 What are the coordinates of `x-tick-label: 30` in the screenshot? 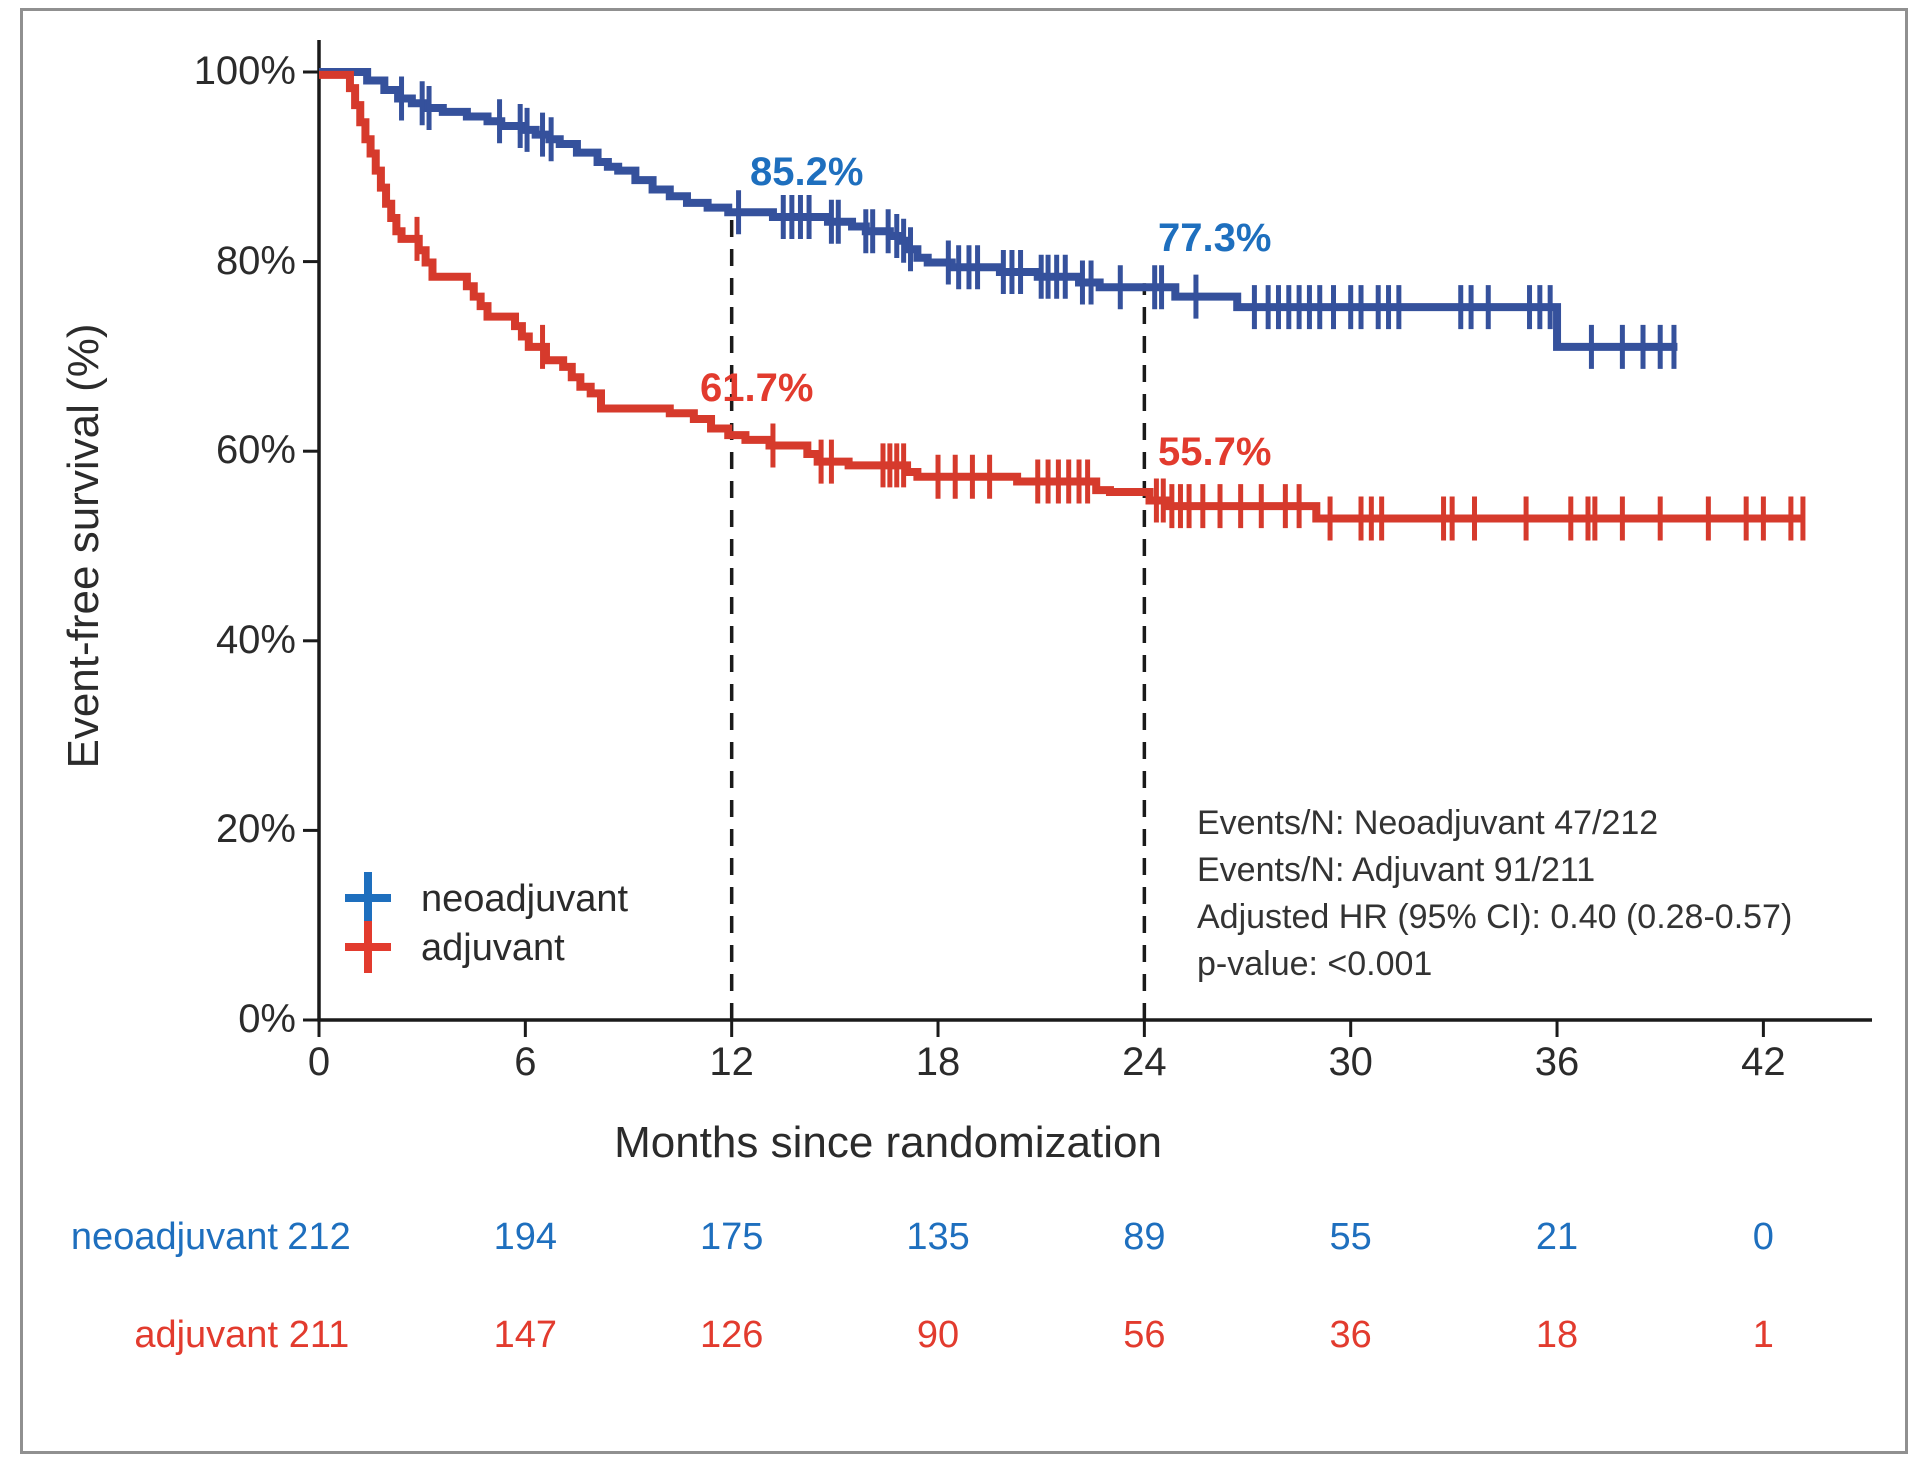 It's located at (1350, 1062).